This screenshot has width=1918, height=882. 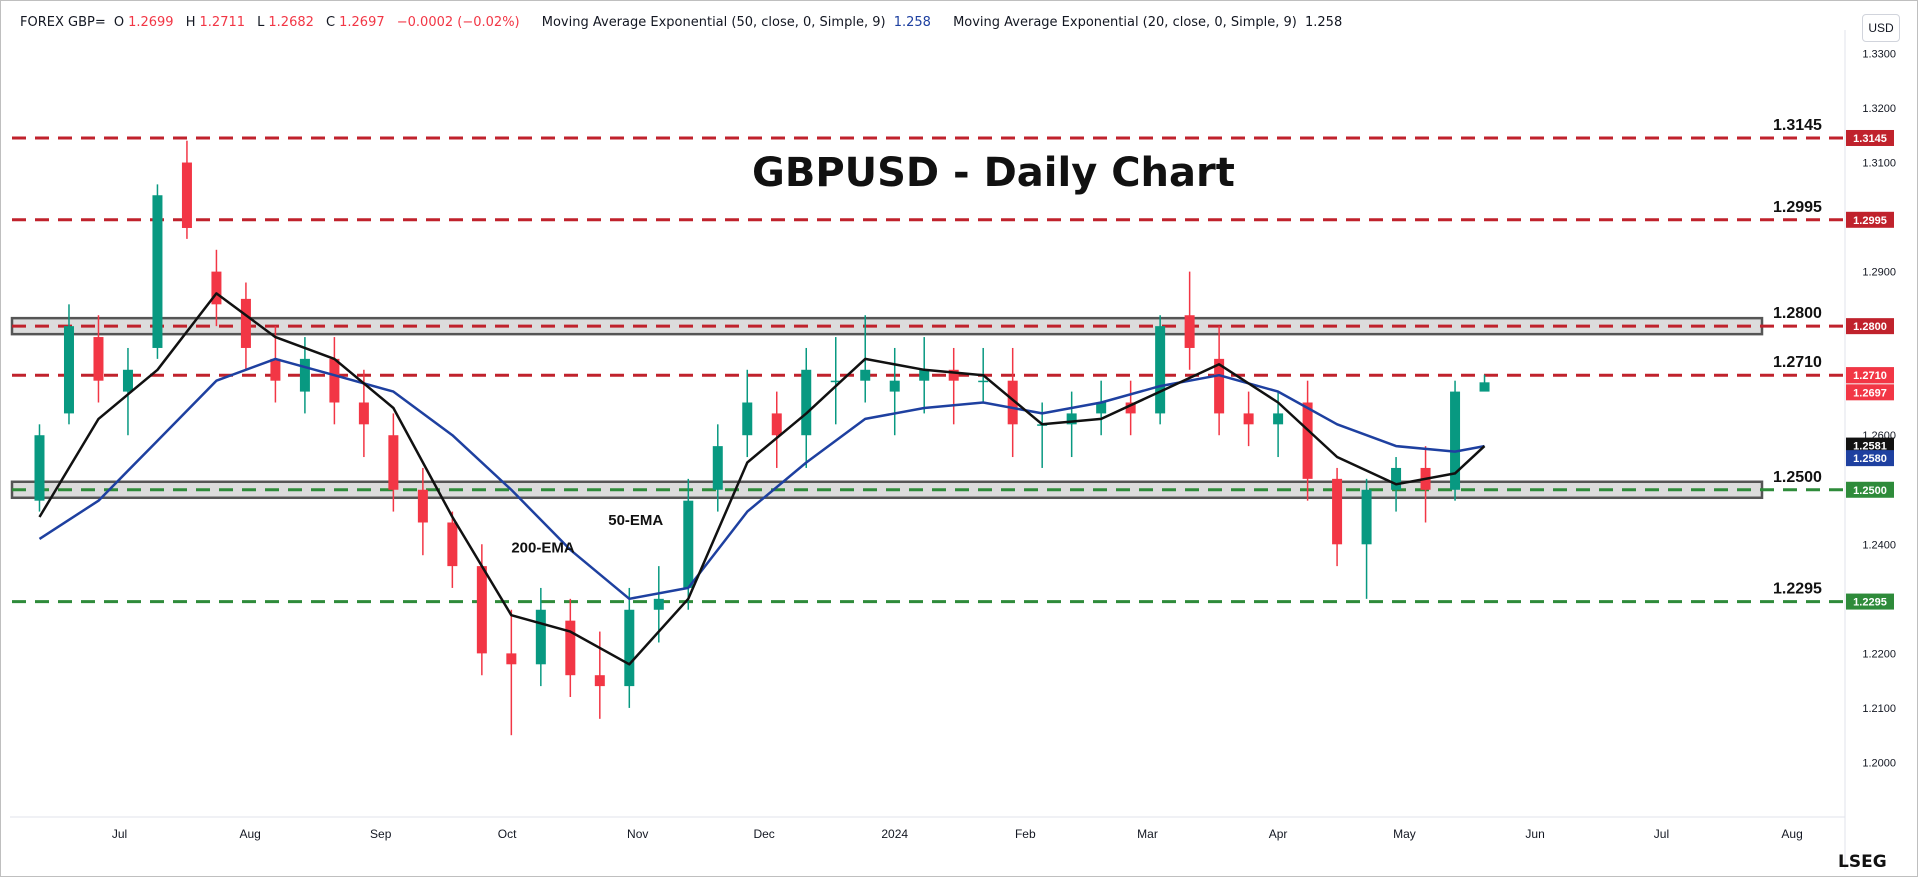 I want to click on price-badge-1.2710, so click(x=1870, y=375).